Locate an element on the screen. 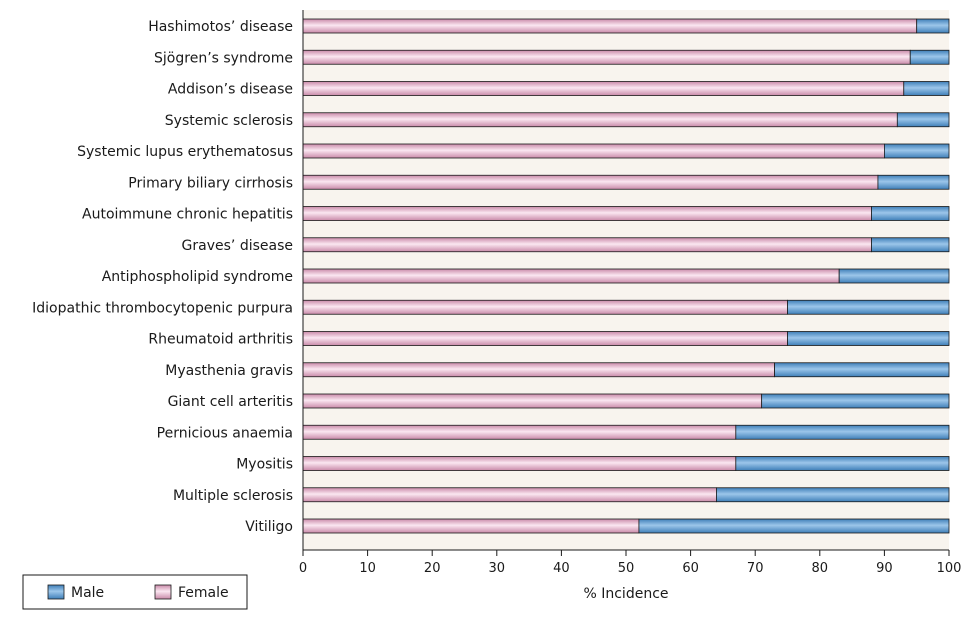 This screenshot has height=620, width=979. bar-male-pernicious-anaemia is located at coordinates (842, 432).